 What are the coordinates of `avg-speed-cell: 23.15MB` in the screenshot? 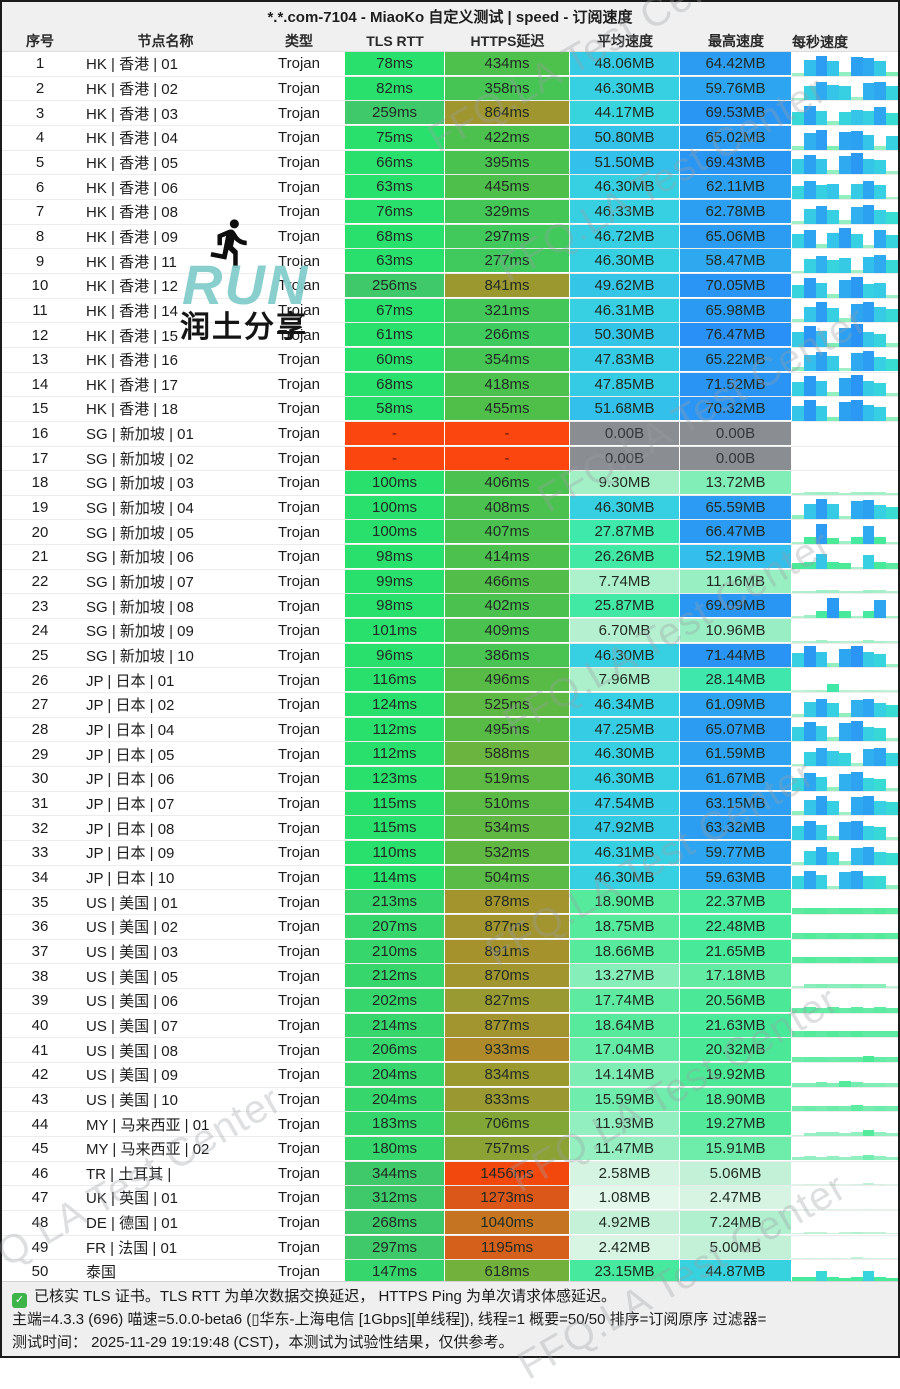 It's located at (624, 1272).